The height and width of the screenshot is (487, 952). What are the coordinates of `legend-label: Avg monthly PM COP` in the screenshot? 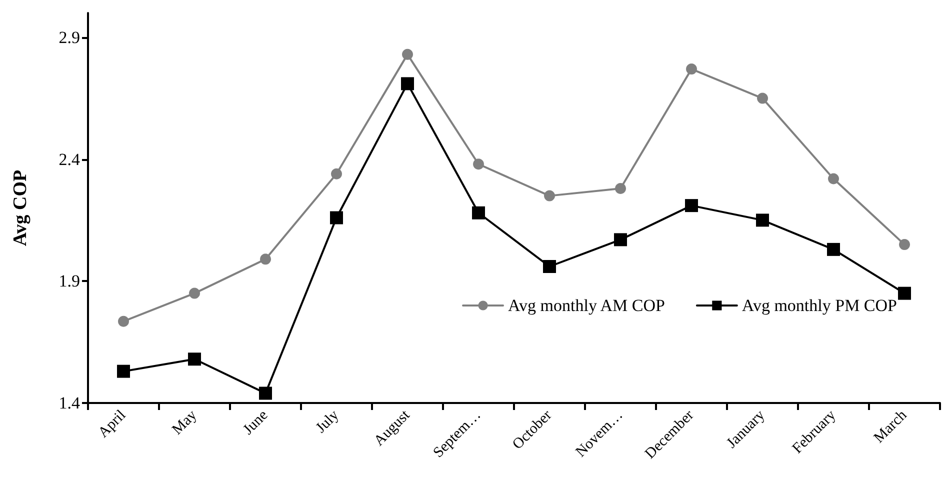 It's located at (820, 305).